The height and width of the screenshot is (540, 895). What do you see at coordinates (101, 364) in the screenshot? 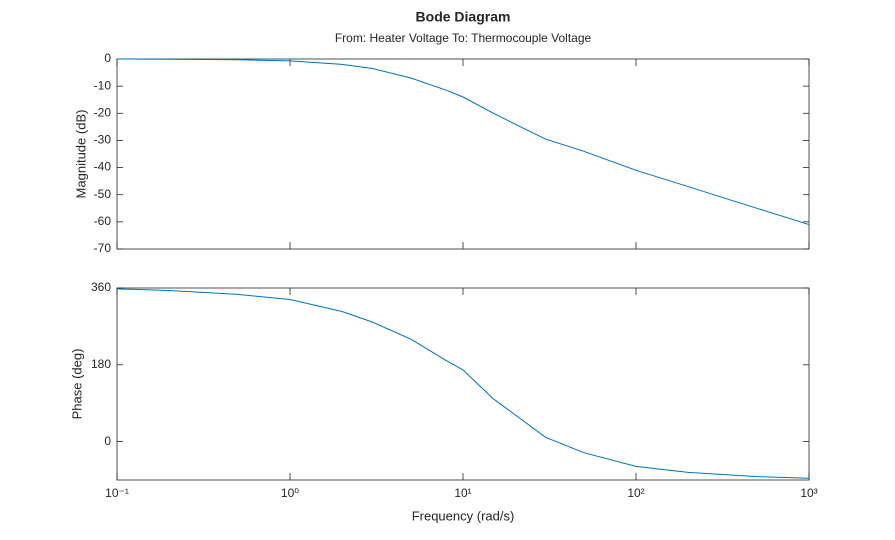
I see `y-tick-label: 180` at bounding box center [101, 364].